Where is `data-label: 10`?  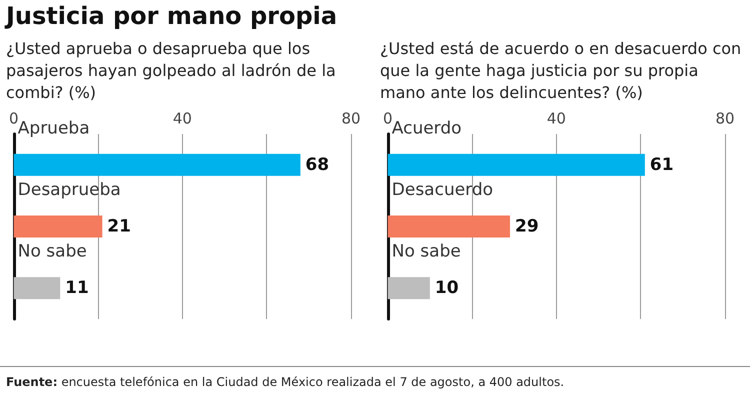
data-label: 10 is located at coordinates (446, 288).